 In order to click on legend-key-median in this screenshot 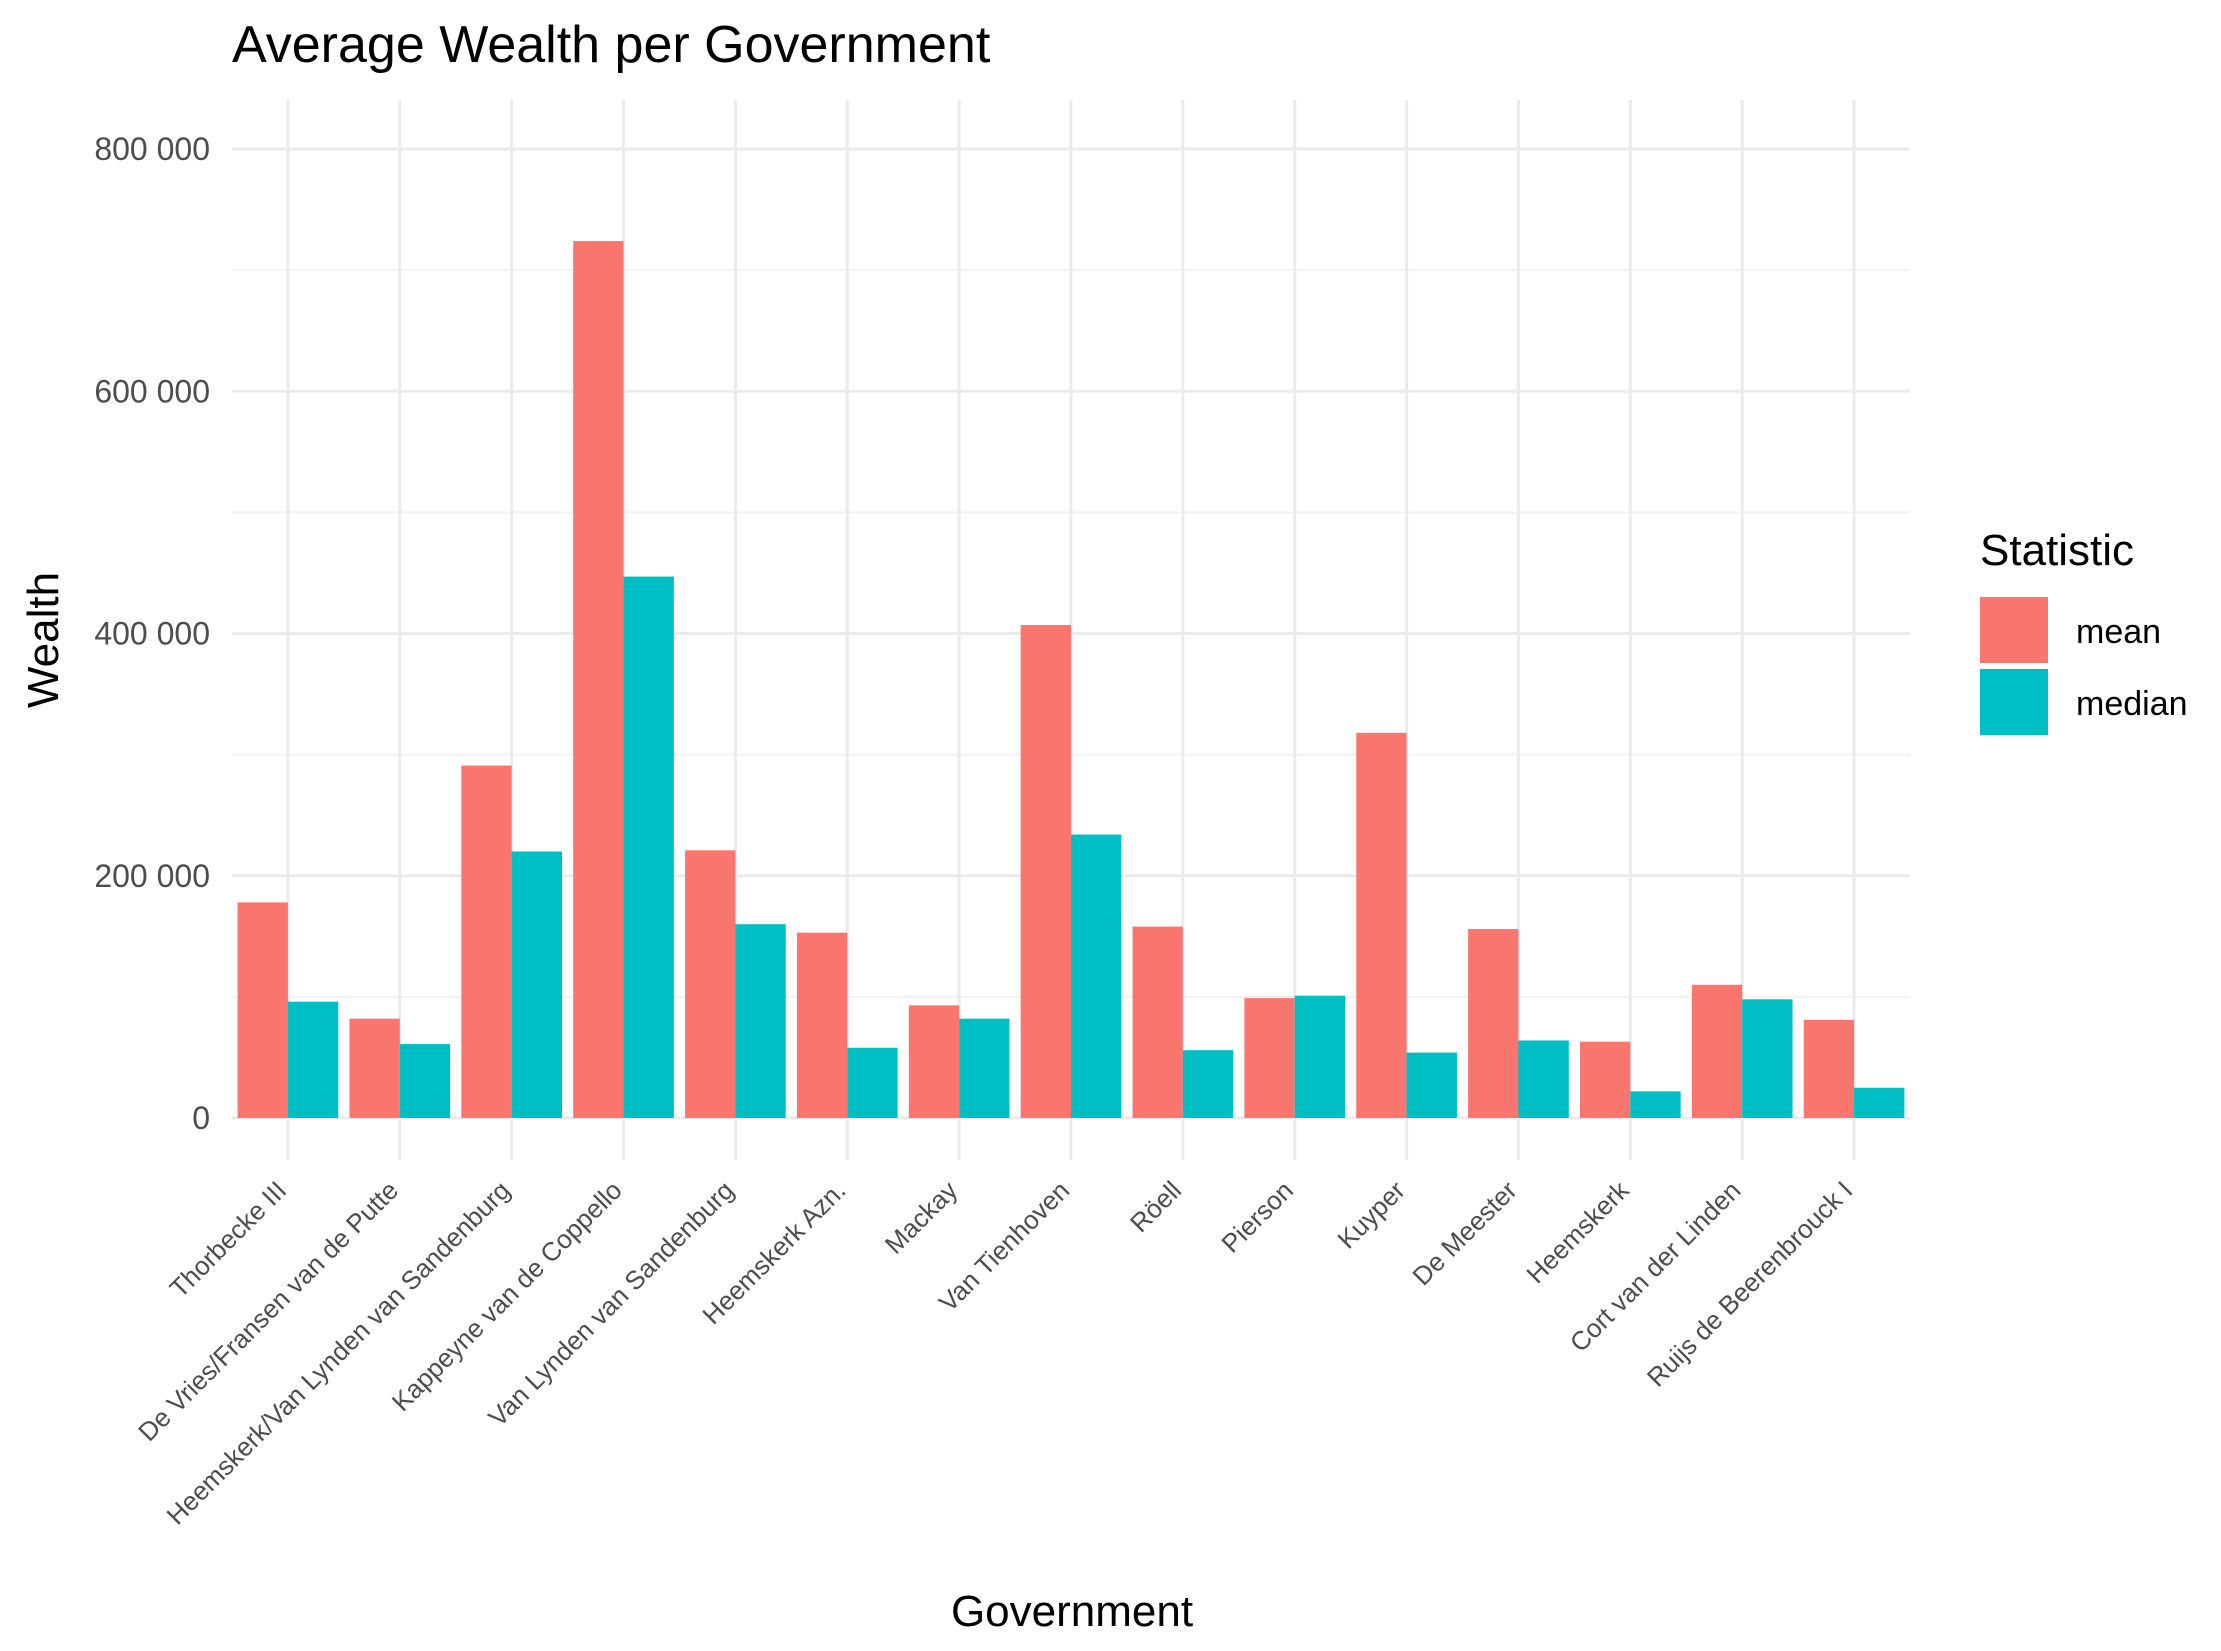, I will do `click(2014, 702)`.